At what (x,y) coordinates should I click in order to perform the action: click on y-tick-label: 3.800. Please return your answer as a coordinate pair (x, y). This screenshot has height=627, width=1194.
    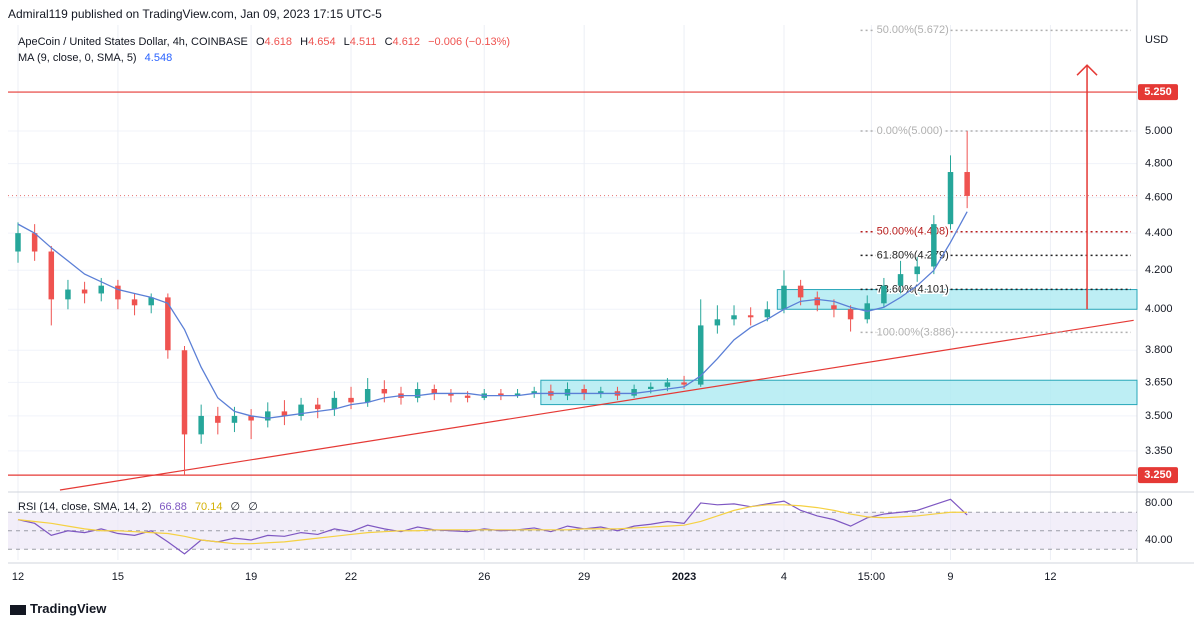
    Looking at the image, I should click on (1159, 350).